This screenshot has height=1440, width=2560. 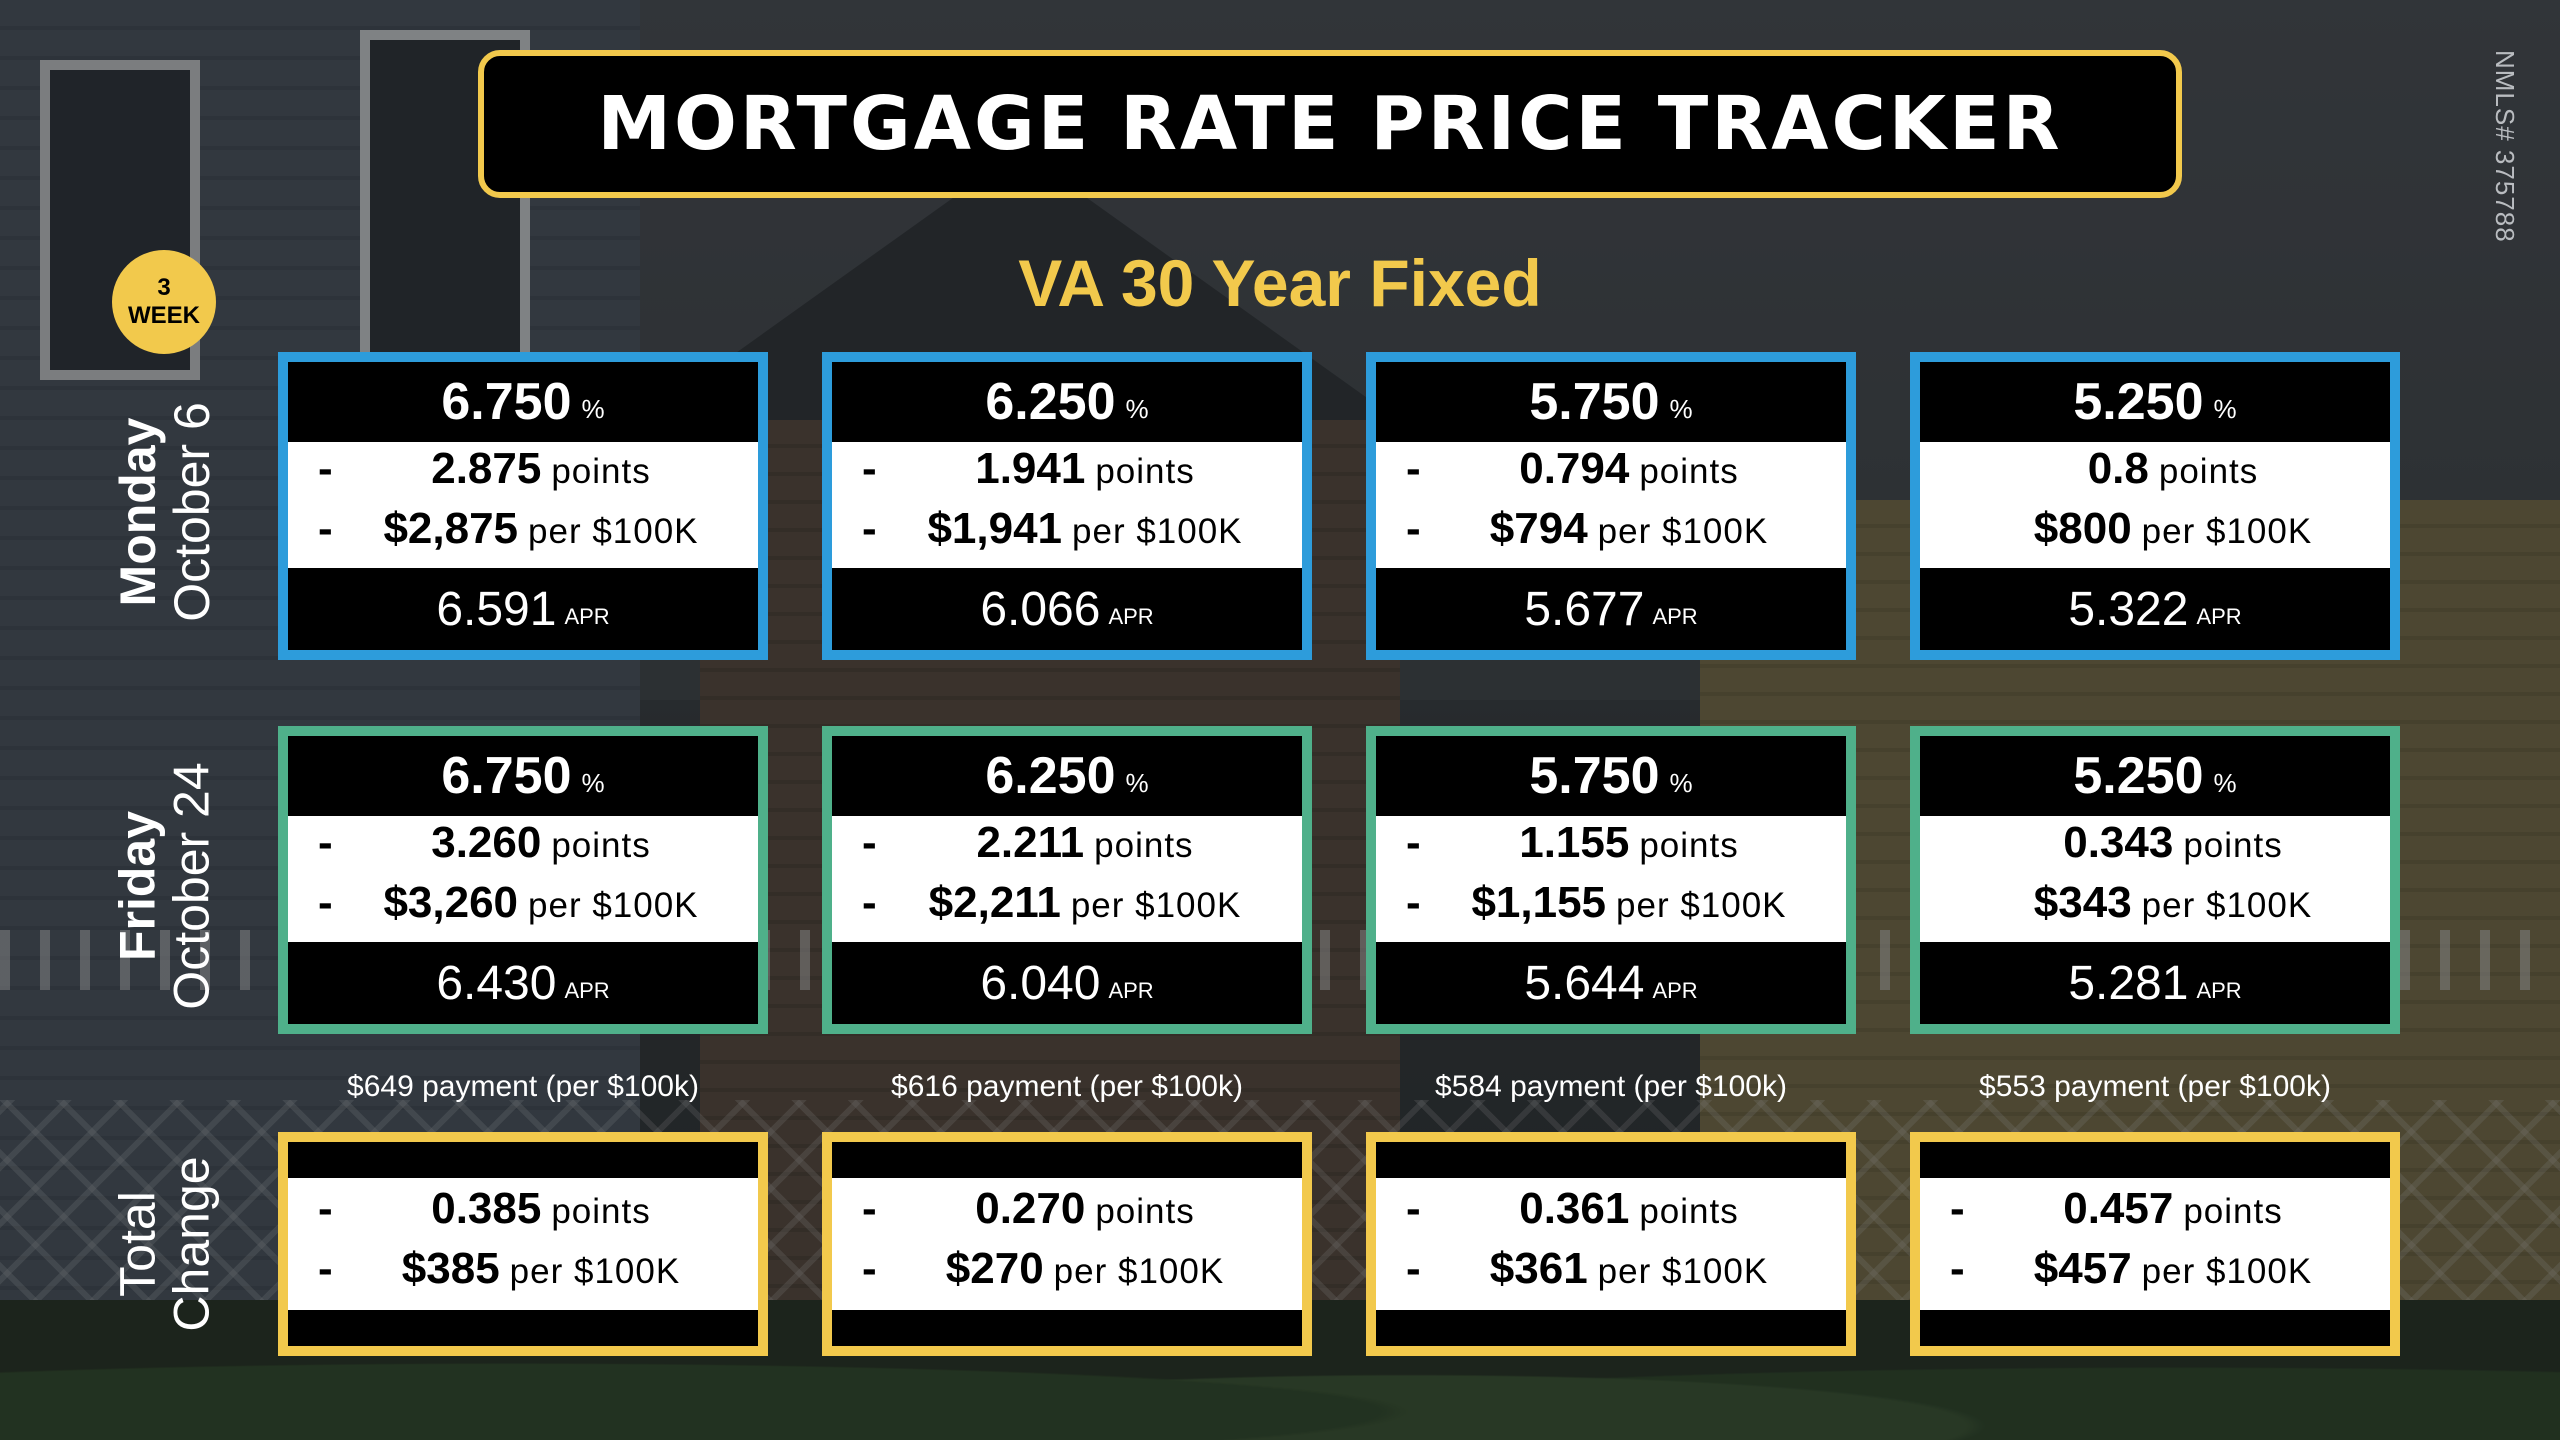 I want to click on change-points-row: -0.385 points, so click(x=523, y=1214).